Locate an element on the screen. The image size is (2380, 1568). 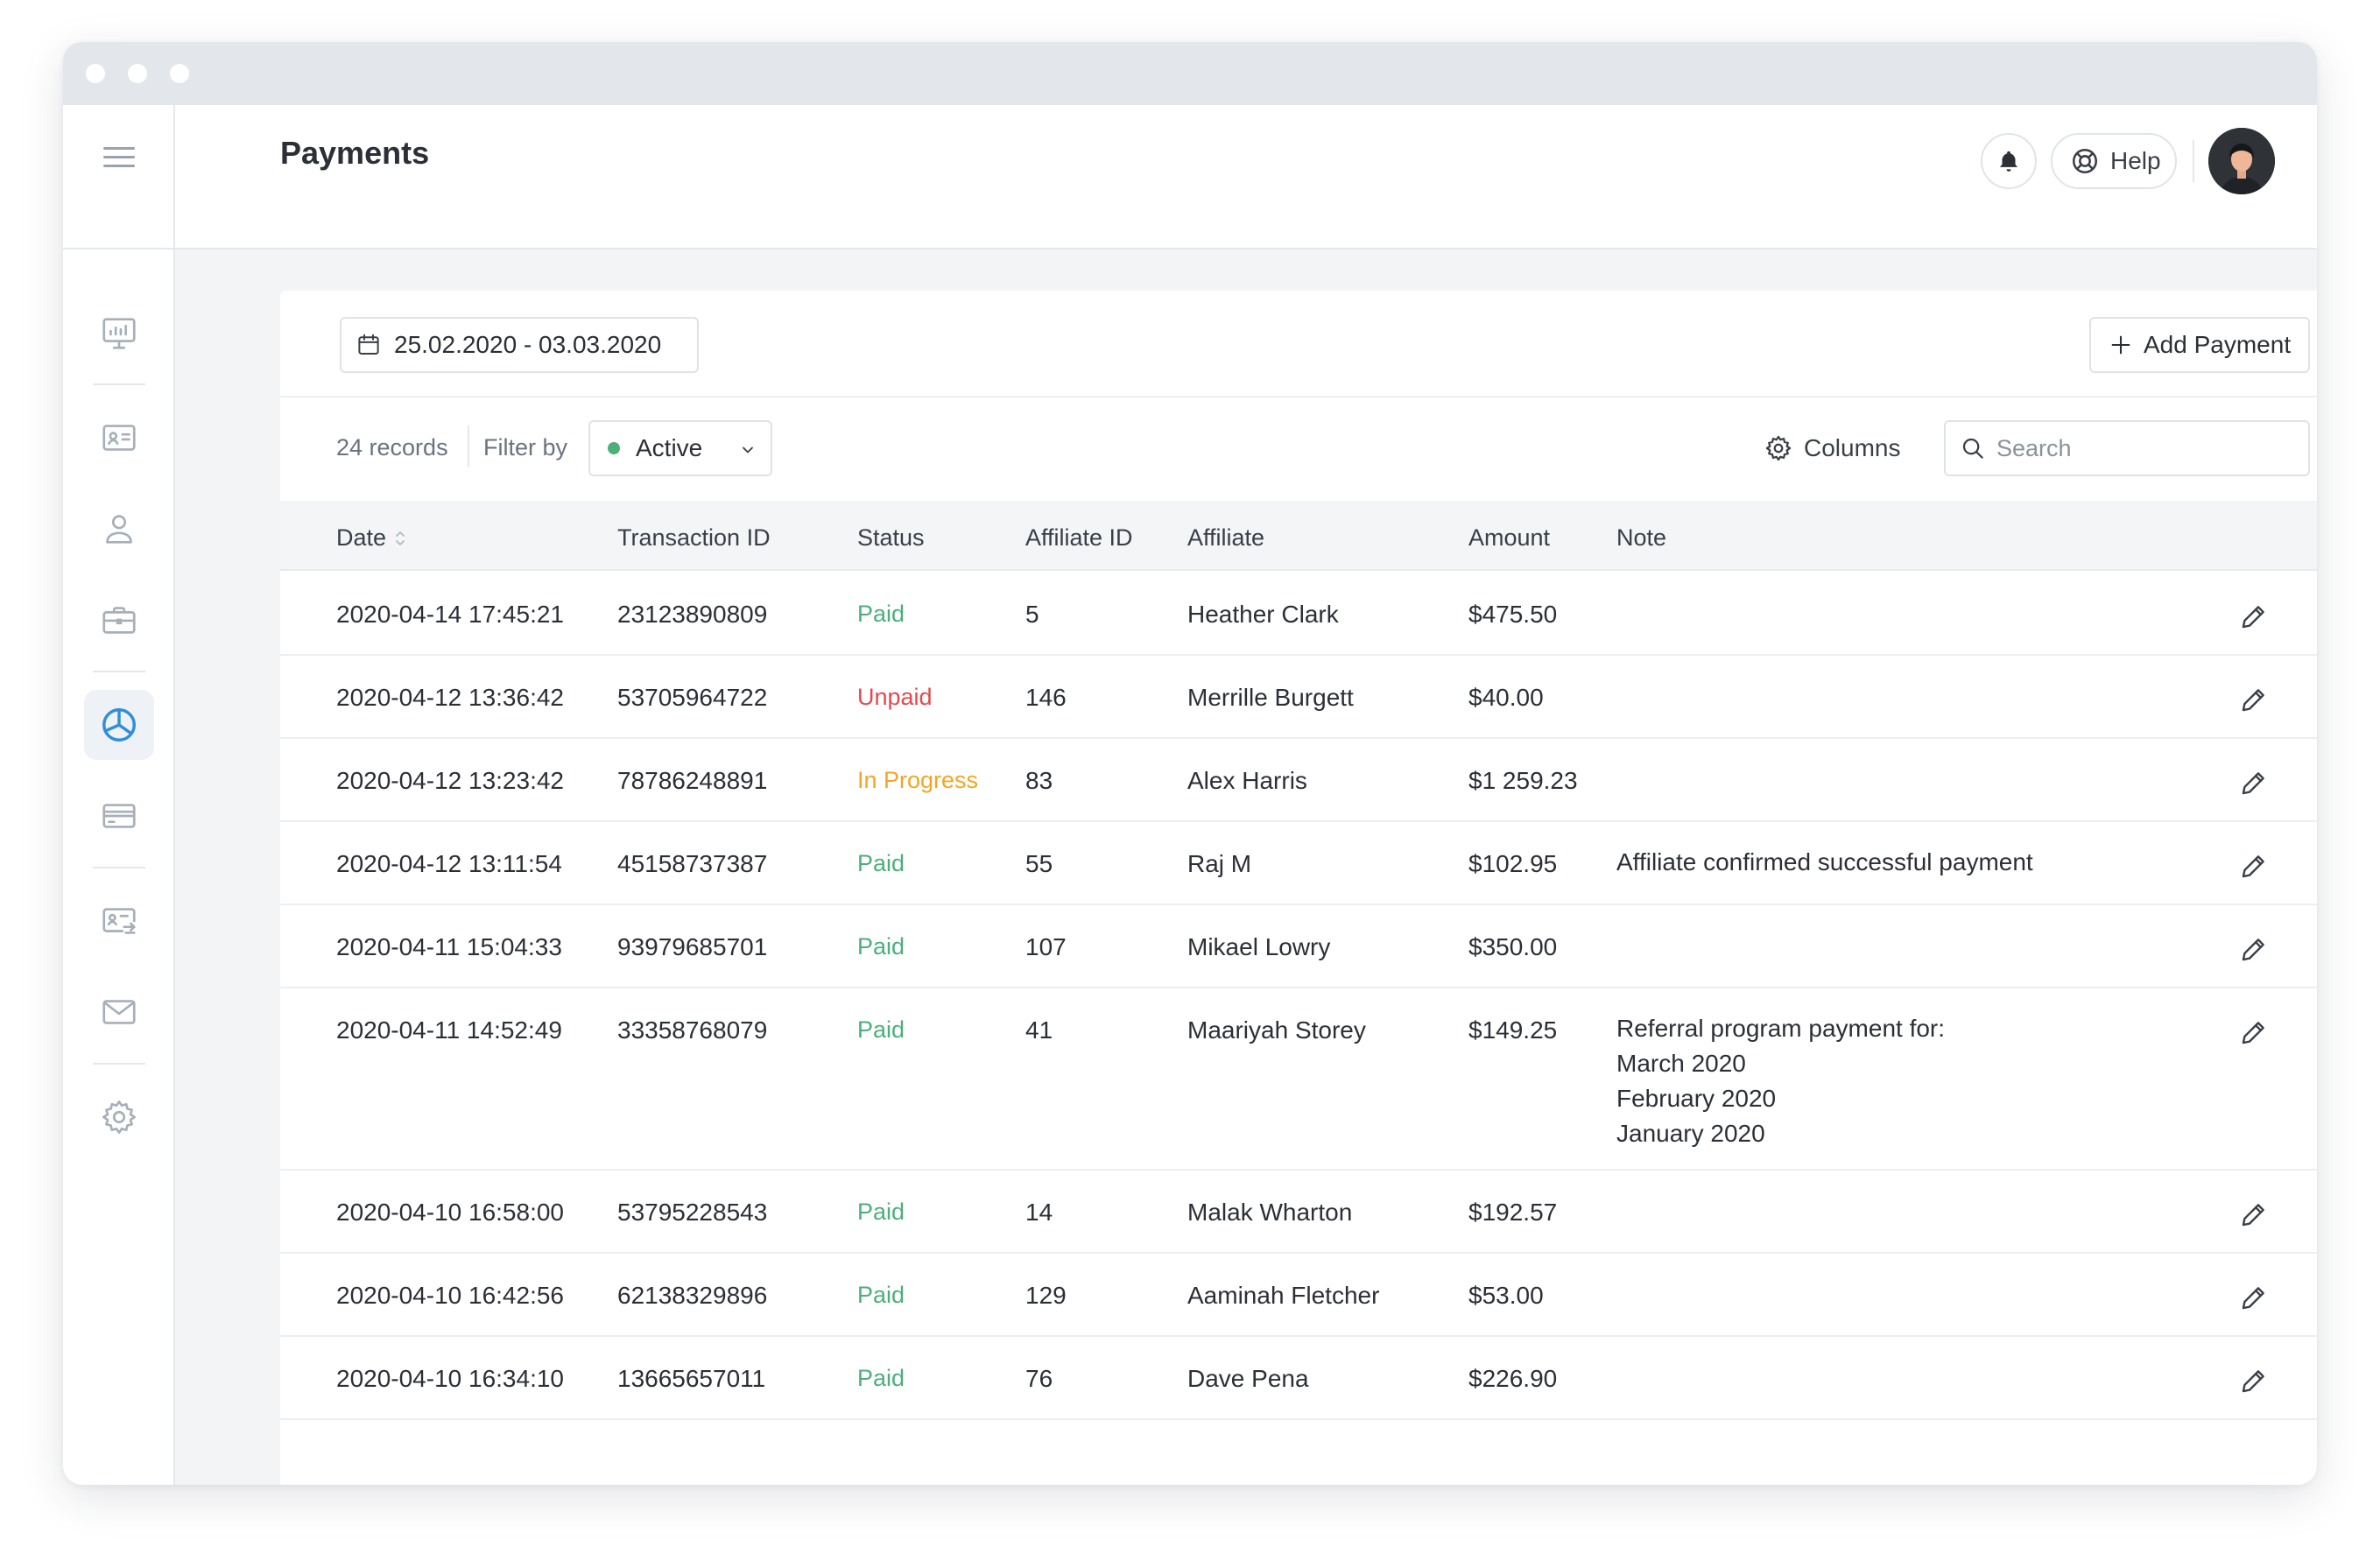
date-cell: 2020-04-12 13:11:54 is located at coordinates (449, 864).